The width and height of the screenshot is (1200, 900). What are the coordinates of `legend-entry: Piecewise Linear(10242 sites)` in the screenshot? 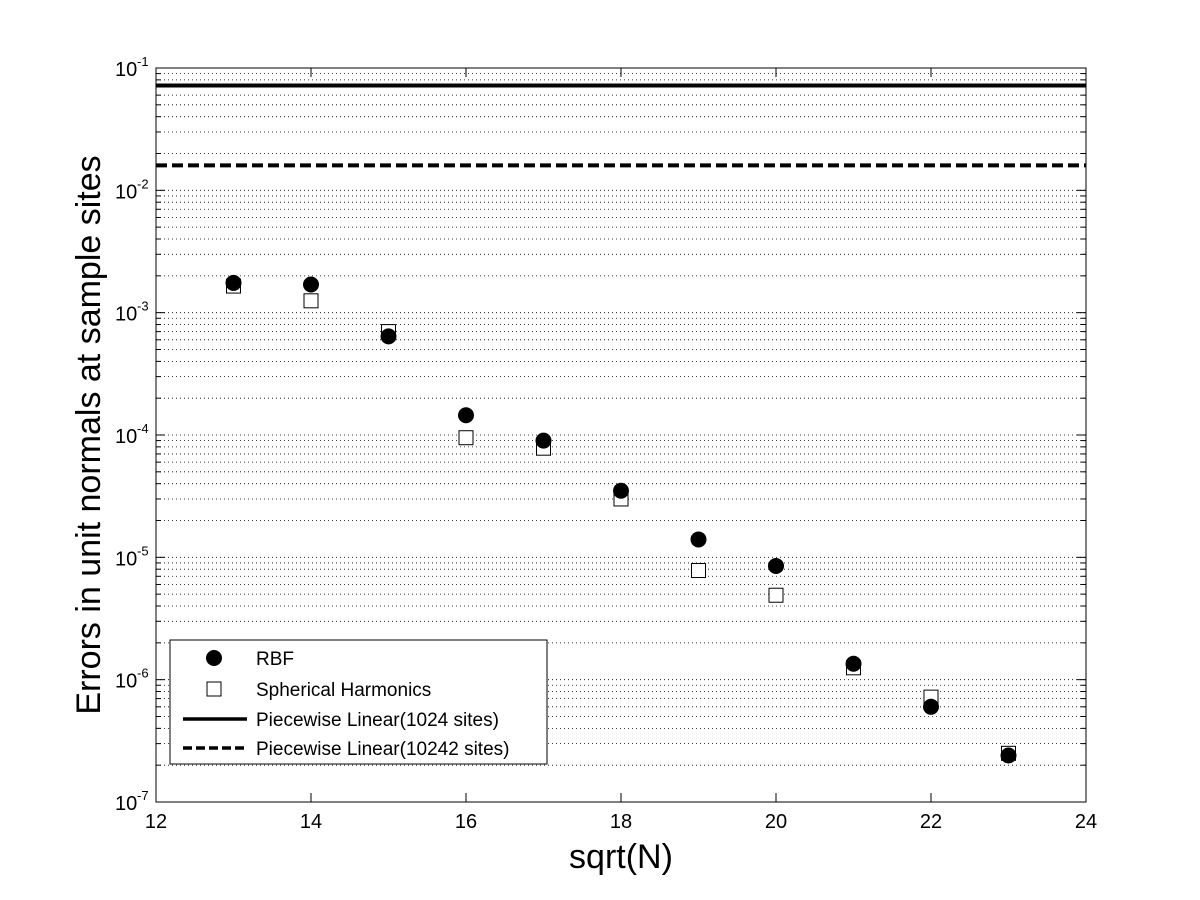 It's located at (346, 749).